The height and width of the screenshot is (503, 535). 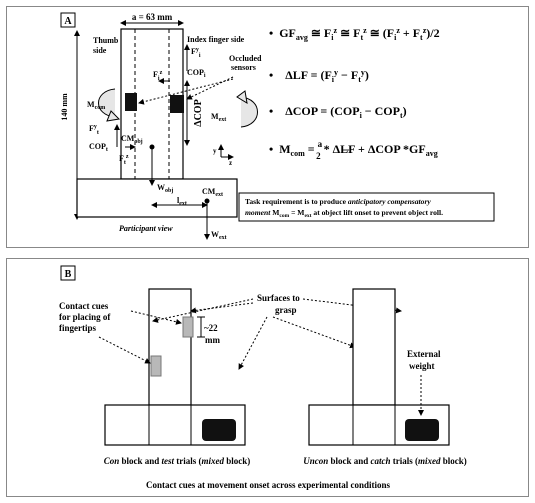 I want to click on panel-a-label-box, so click(x=68, y=20).